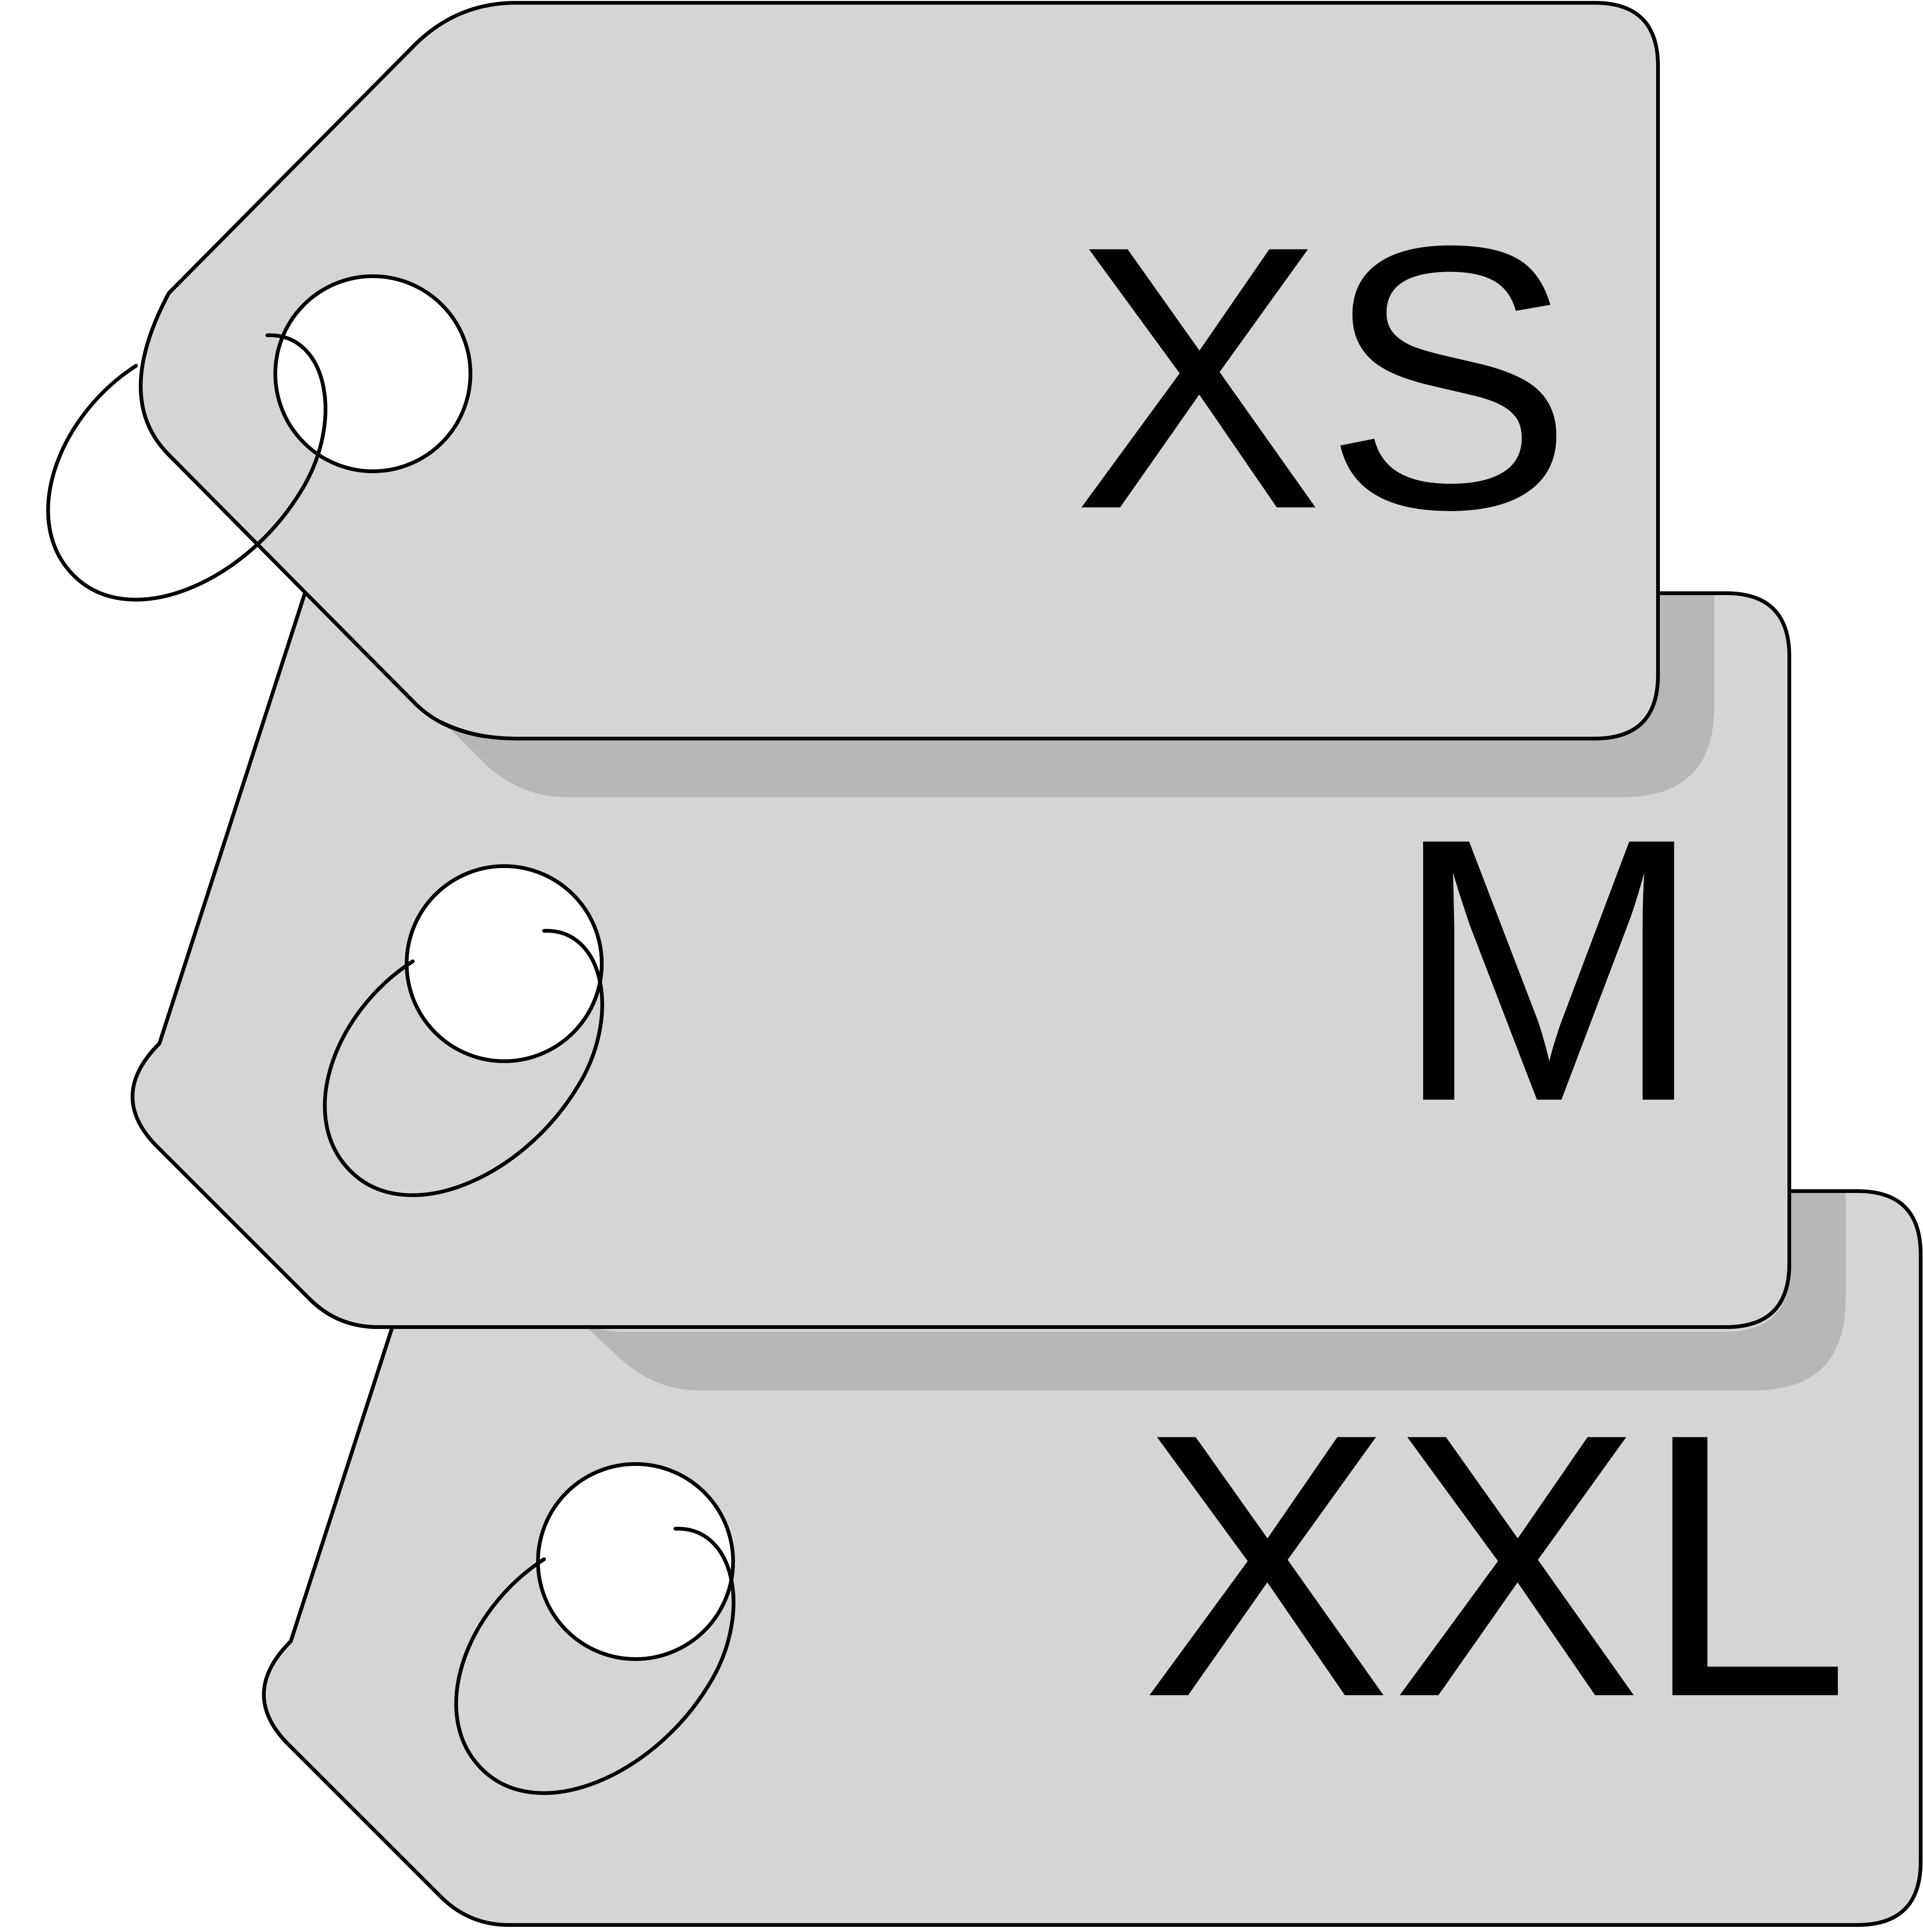 Image resolution: width=1923 pixels, height=1932 pixels. What do you see at coordinates (372, 373) in the screenshot?
I see `tag-xs-hole` at bounding box center [372, 373].